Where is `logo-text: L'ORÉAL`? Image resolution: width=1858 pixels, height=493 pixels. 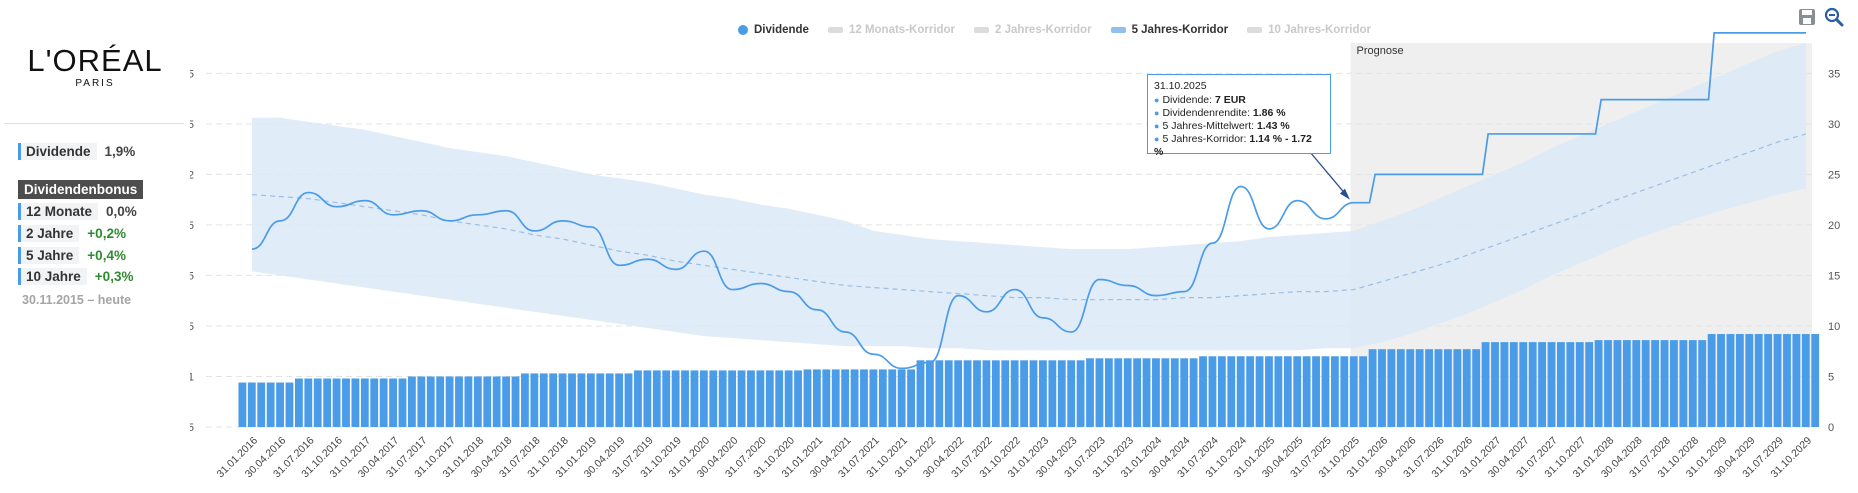
logo-text: L'ORÉAL is located at coordinates (95, 60).